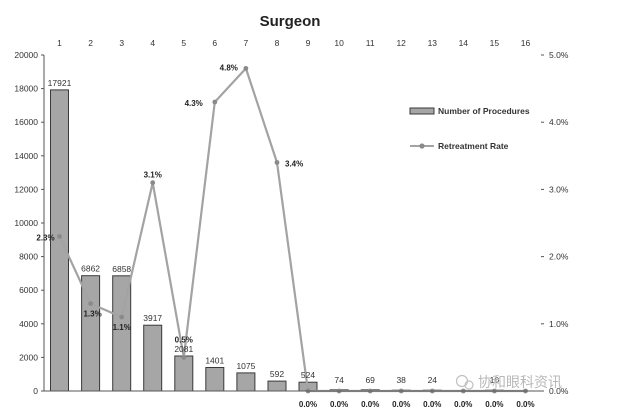 The width and height of the screenshot is (634, 416). What do you see at coordinates (559, 391) in the screenshot?
I see `y-right-tick-label: 0.0%` at bounding box center [559, 391].